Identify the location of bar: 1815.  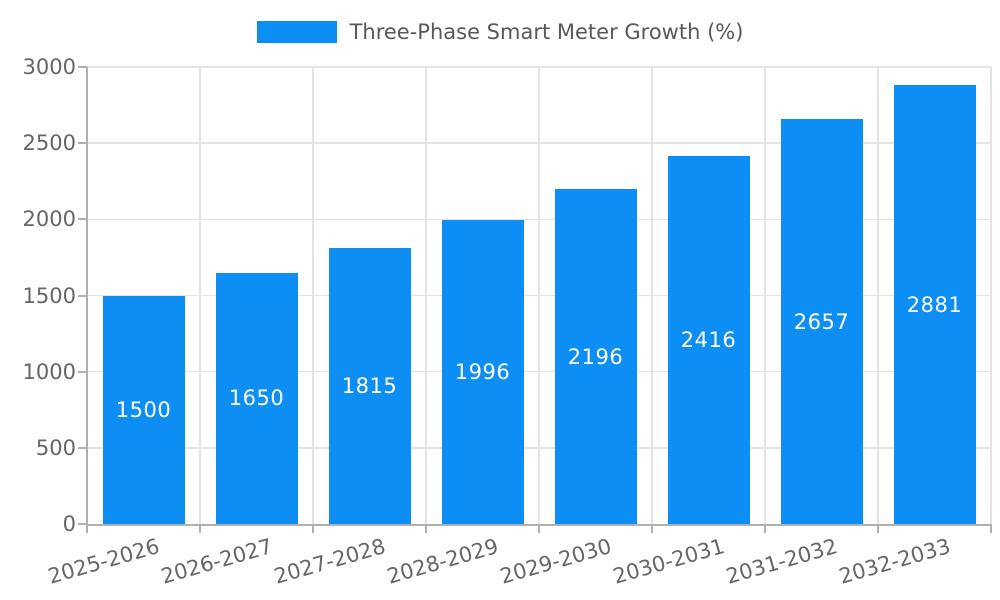
(369, 385).